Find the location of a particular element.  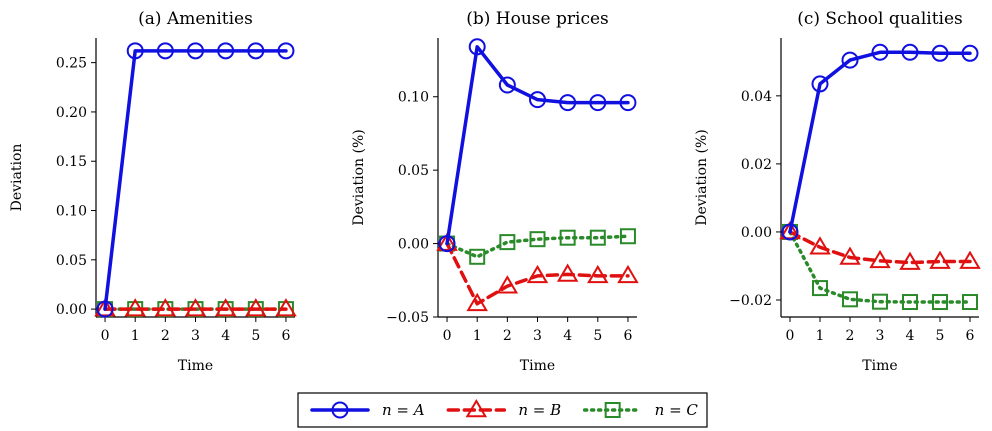

chart-title: (c) School qualities is located at coordinates (880, 19).